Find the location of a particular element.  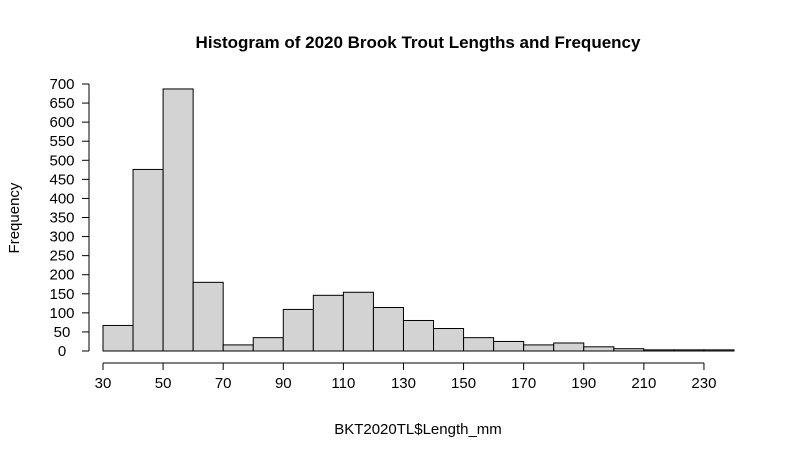

y-tick-label: 400 is located at coordinates (61, 198).